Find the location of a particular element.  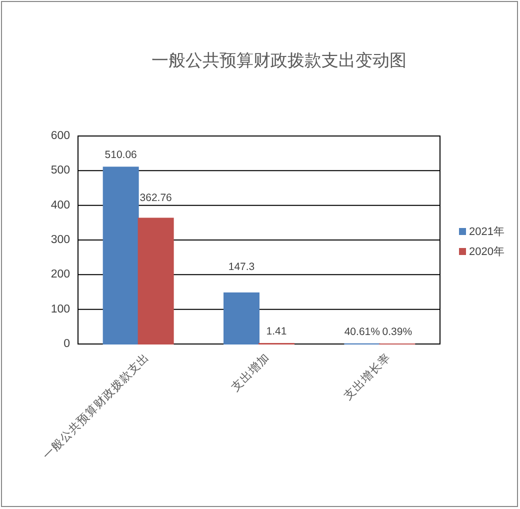

y-tick-label: 600 is located at coordinates (60, 136).